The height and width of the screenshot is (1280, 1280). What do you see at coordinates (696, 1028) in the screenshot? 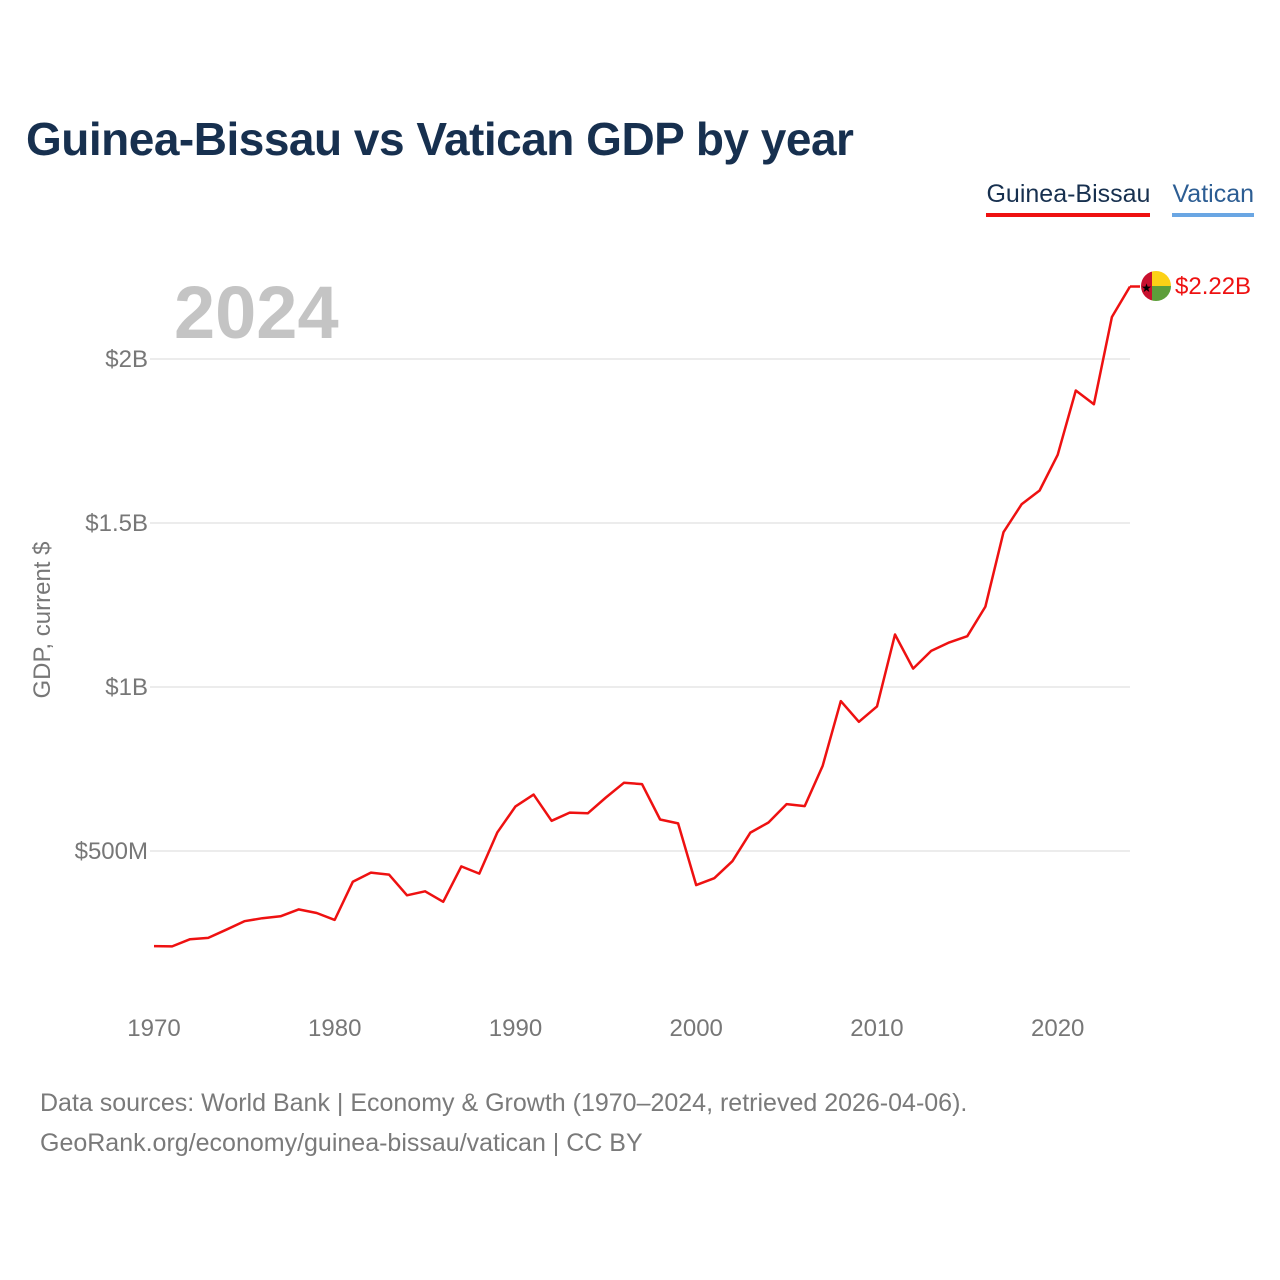
I see `x-tick-label: 2000` at bounding box center [696, 1028].